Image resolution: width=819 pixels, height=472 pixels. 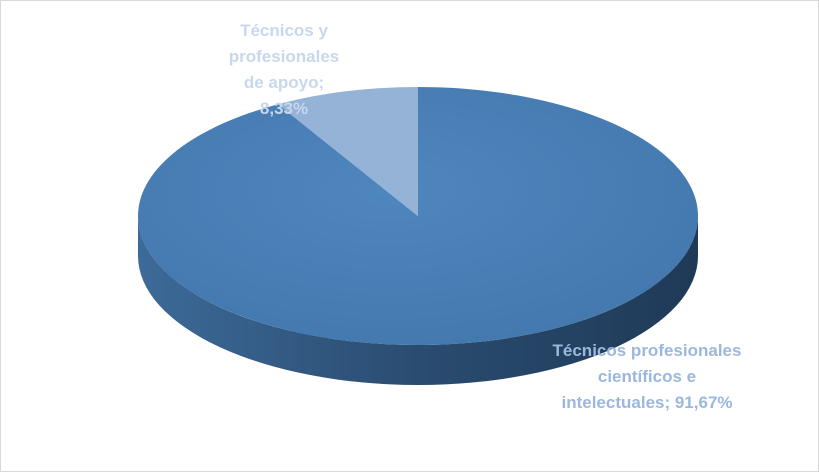 What do you see at coordinates (646, 402) in the screenshot?
I see `data-label-line: intelectuales; 91,67%` at bounding box center [646, 402].